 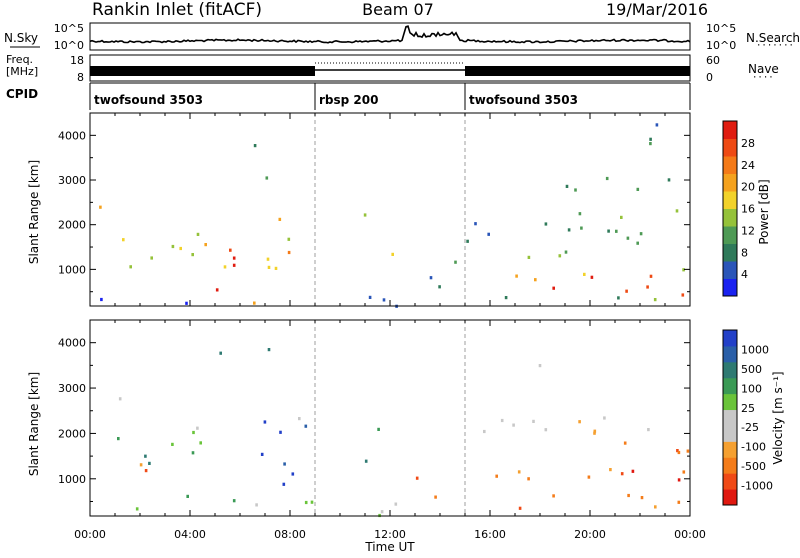 What do you see at coordinates (398, 9) in the screenshot?
I see `beam-label: Beam 07` at bounding box center [398, 9].